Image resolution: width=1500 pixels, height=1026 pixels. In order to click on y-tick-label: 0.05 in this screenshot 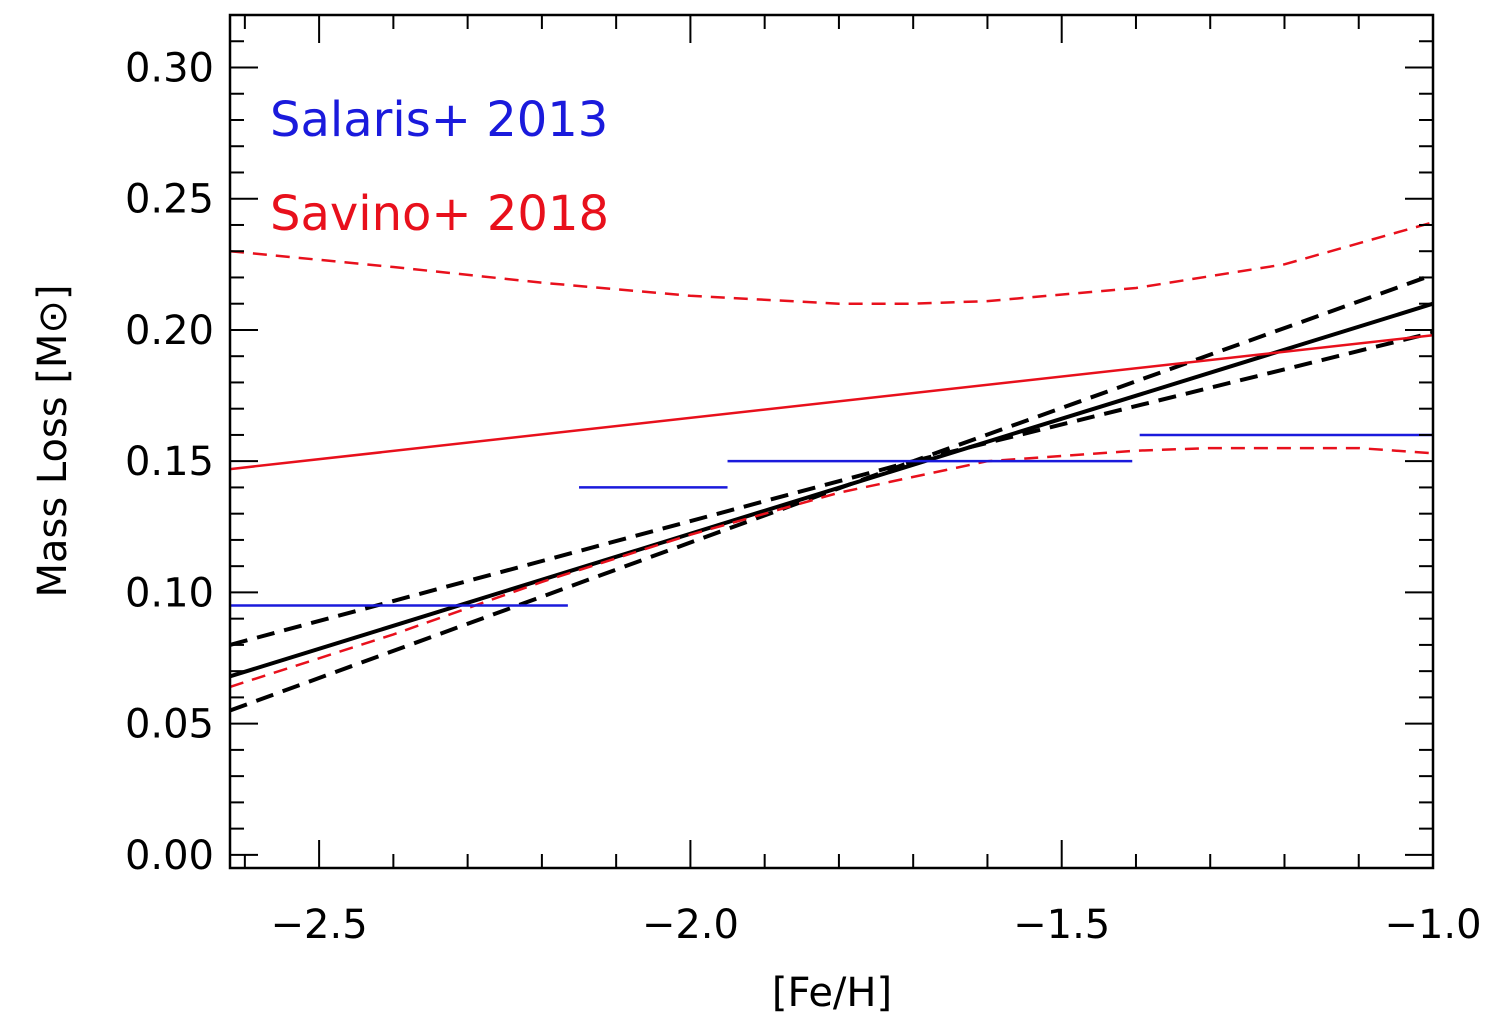, I will do `click(169, 725)`.